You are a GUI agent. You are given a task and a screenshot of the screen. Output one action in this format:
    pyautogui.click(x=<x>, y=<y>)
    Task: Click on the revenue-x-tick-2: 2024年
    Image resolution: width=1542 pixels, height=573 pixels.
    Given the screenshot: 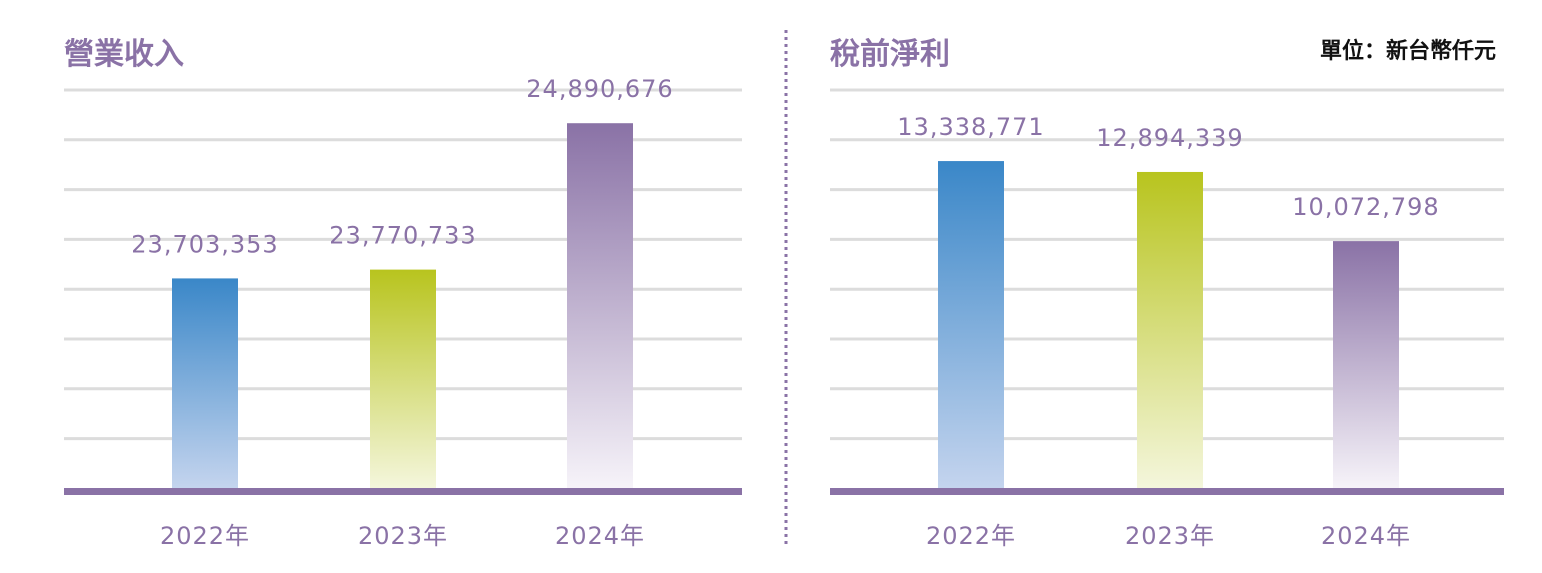 What is the action you would take?
    pyautogui.click(x=600, y=536)
    